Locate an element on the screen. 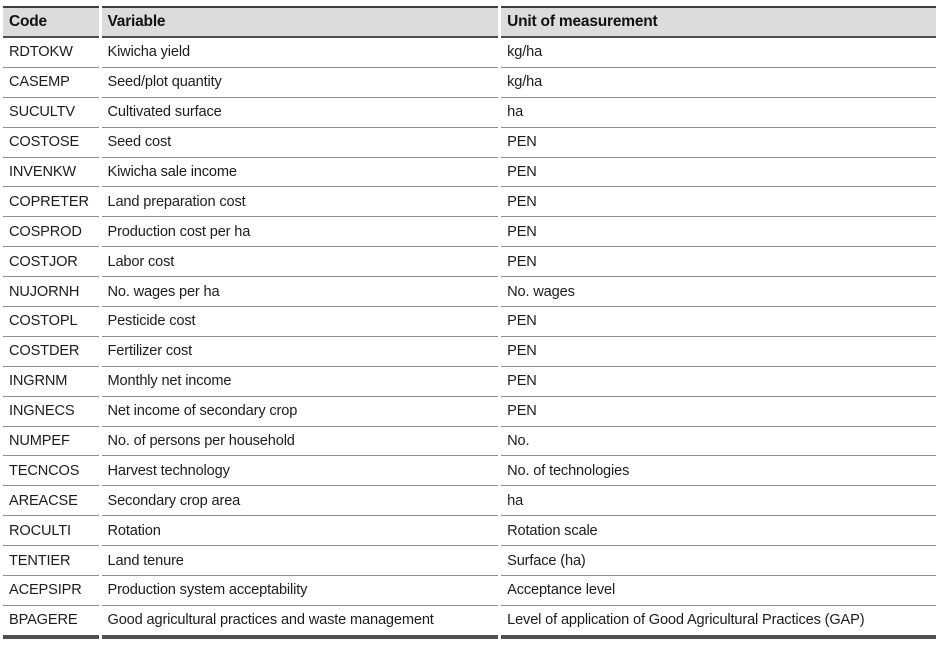 The image size is (942, 660). table-row: COSTJOR Labor cost PEN is located at coordinates (469, 262).